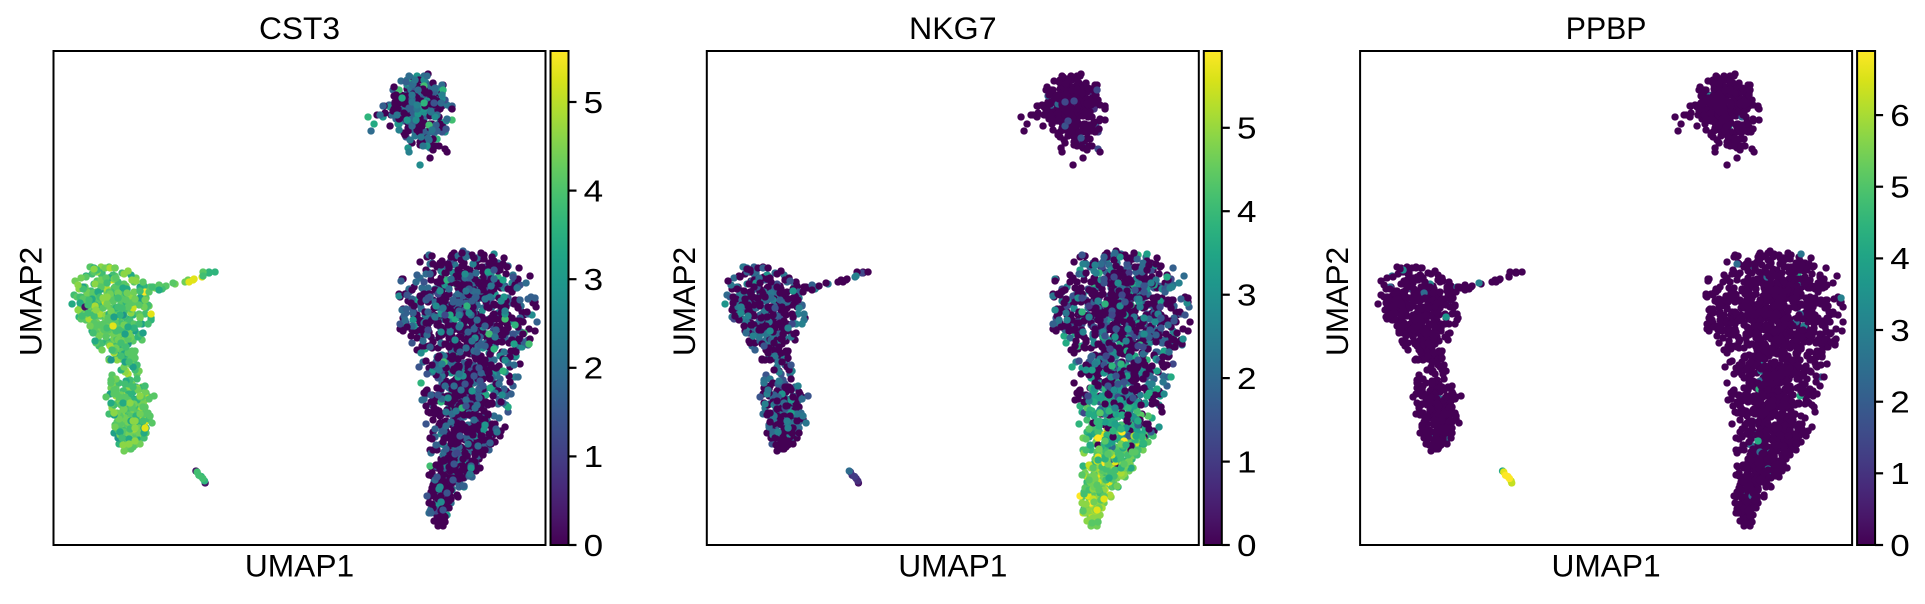  Describe the element at coordinates (953, 28) in the screenshot. I see `svg-text: NKG7` at that location.